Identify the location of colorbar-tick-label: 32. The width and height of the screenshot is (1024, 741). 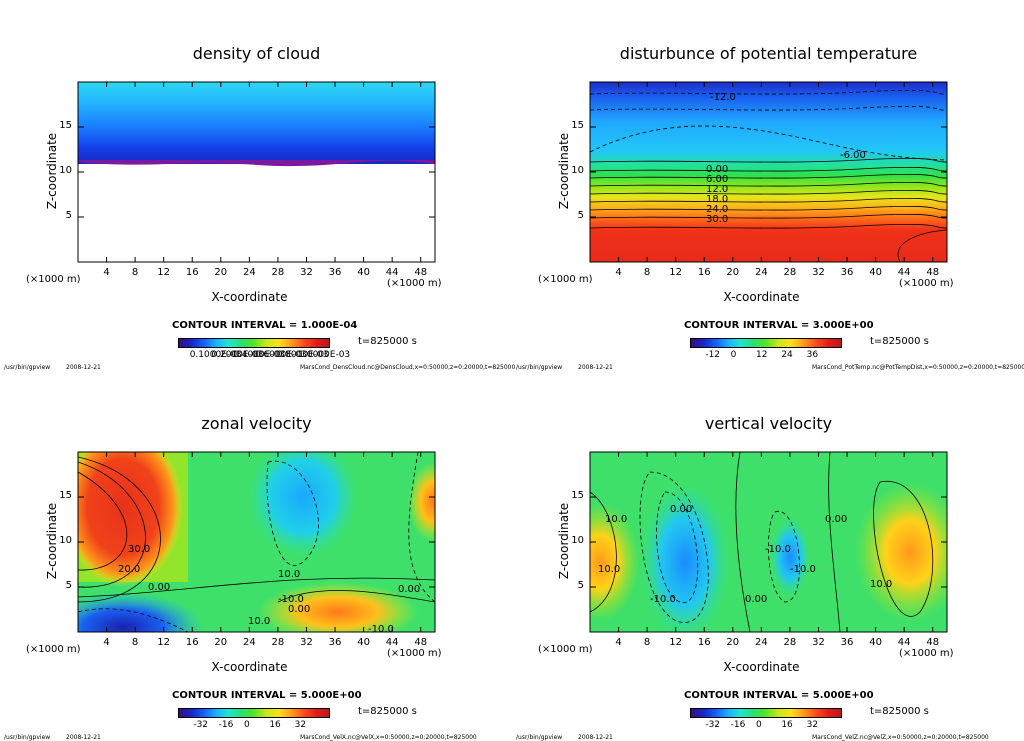
(300, 725).